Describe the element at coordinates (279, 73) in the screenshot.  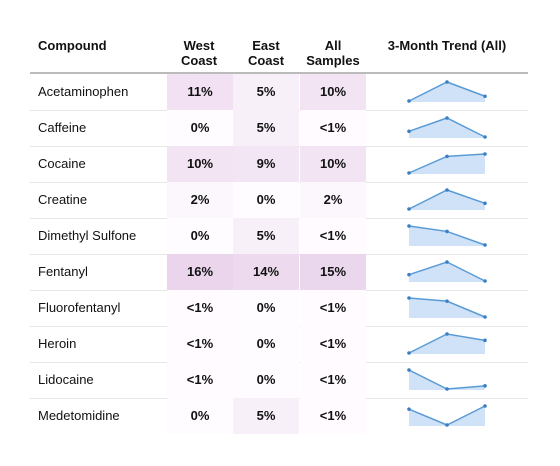
I see `header-rule` at that location.